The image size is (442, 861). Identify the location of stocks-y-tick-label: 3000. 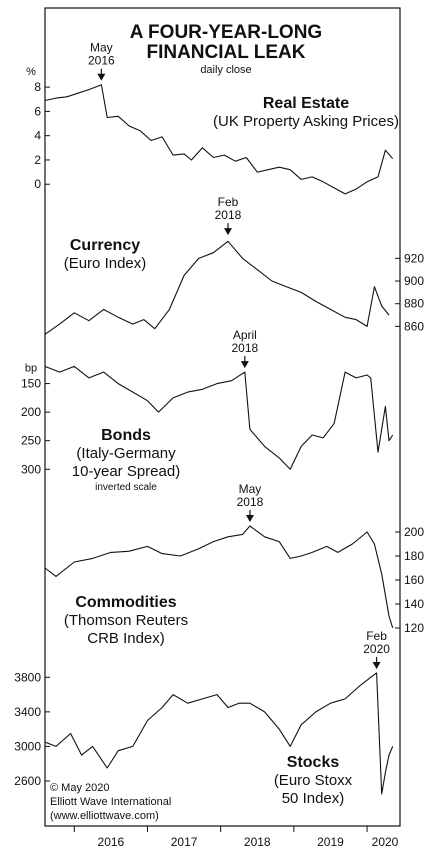
(27, 746).